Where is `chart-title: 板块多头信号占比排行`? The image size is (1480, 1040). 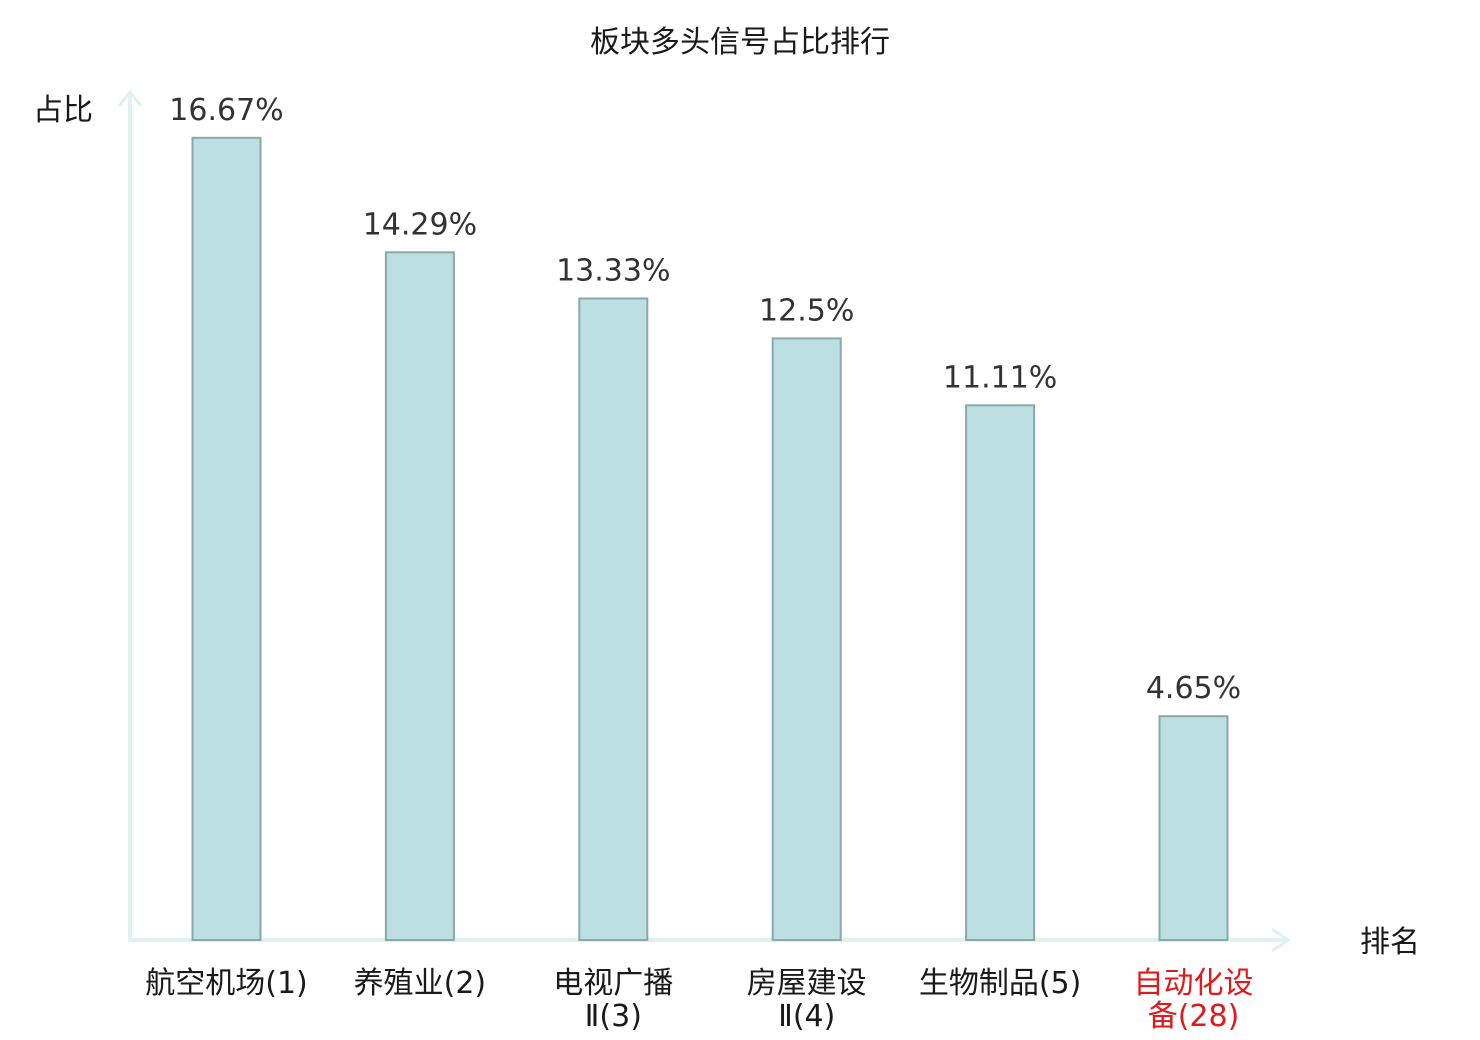 chart-title: 板块多头信号占比排行 is located at coordinates (740, 42).